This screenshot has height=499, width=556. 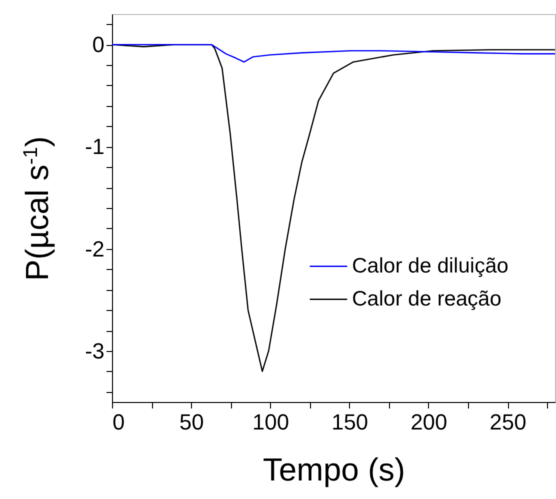 I want to click on x-axis-title: Tempo (s), so click(x=334, y=470).